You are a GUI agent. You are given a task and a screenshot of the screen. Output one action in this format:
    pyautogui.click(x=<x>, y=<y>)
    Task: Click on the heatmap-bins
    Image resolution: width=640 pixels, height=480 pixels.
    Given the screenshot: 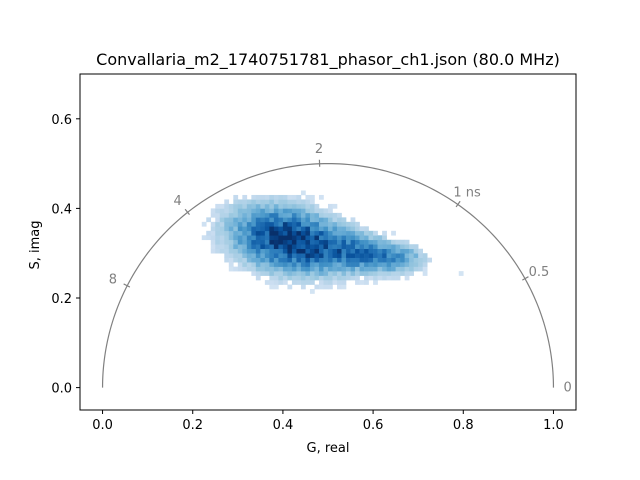 What is the action you would take?
    pyautogui.click(x=332, y=242)
    